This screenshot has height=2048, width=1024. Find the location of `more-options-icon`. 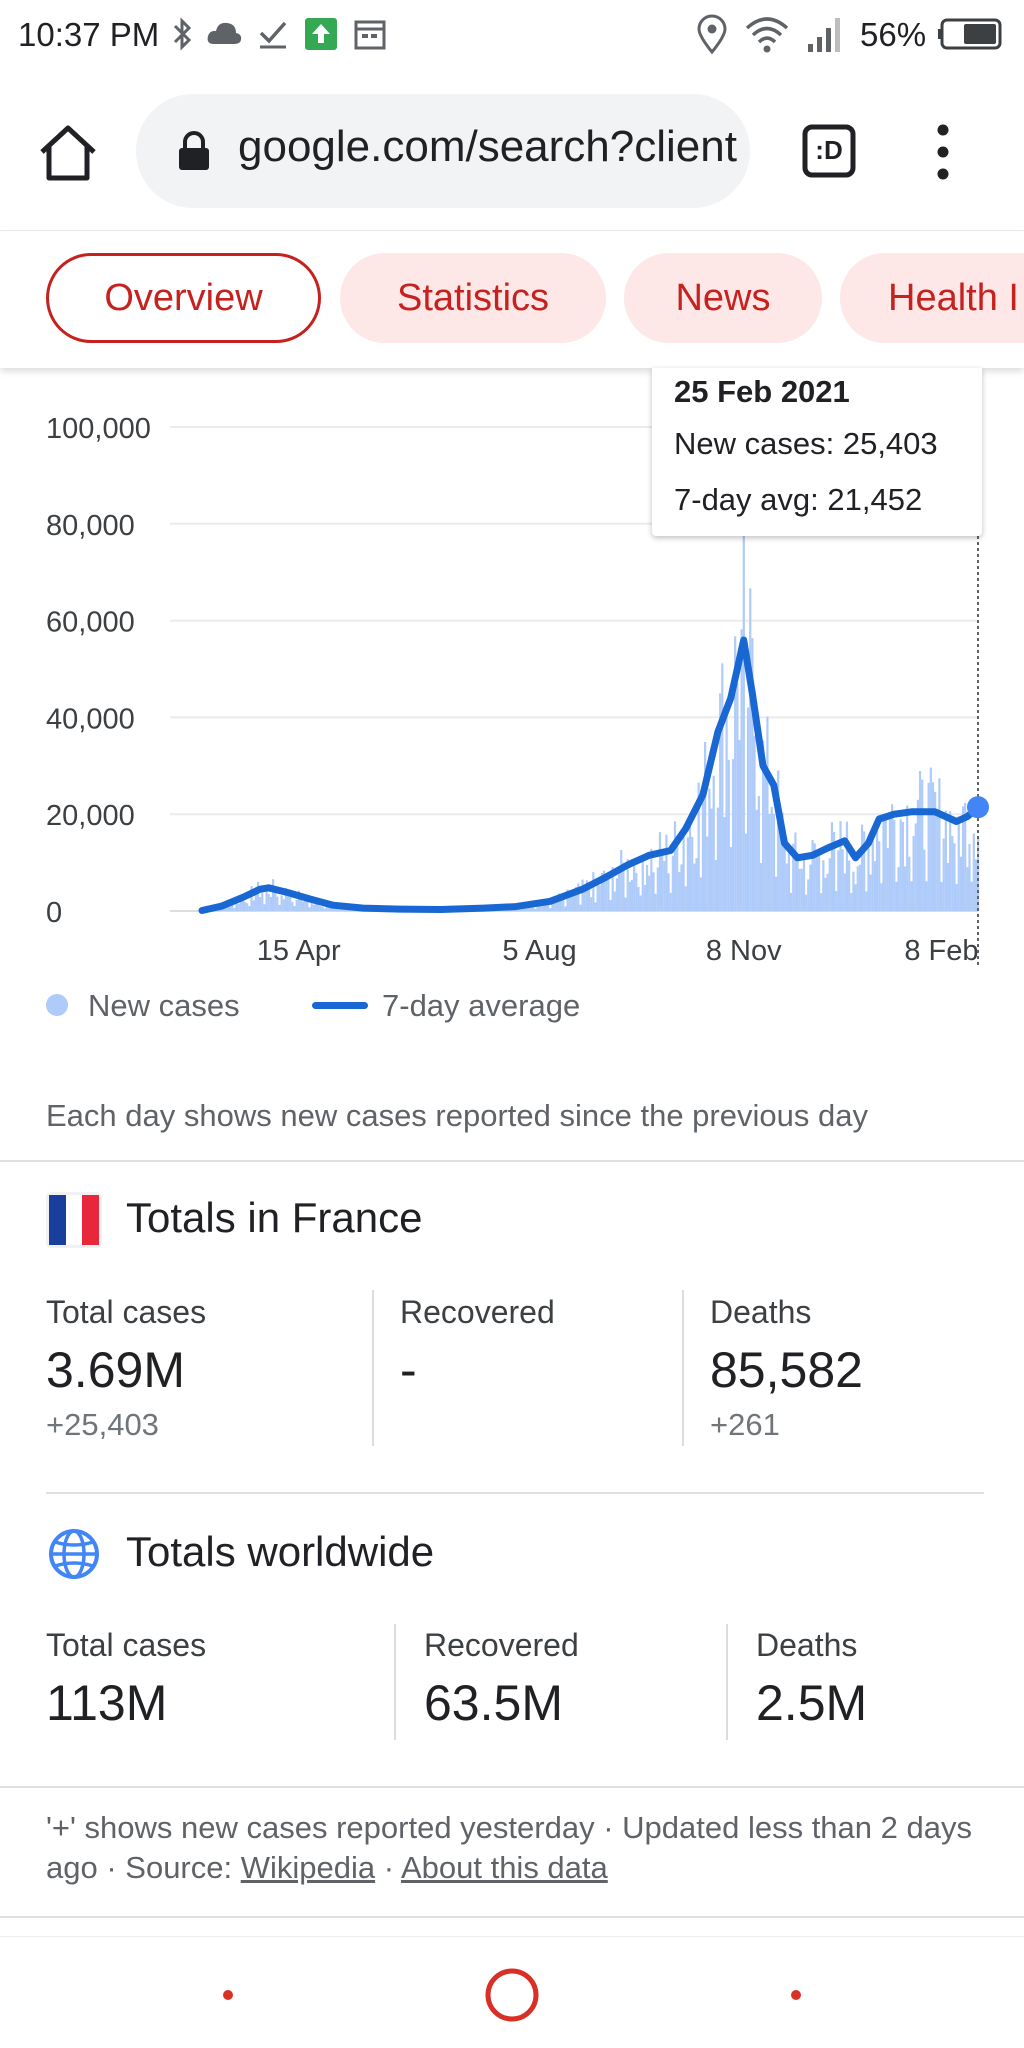

more-options-icon is located at coordinates (943, 152).